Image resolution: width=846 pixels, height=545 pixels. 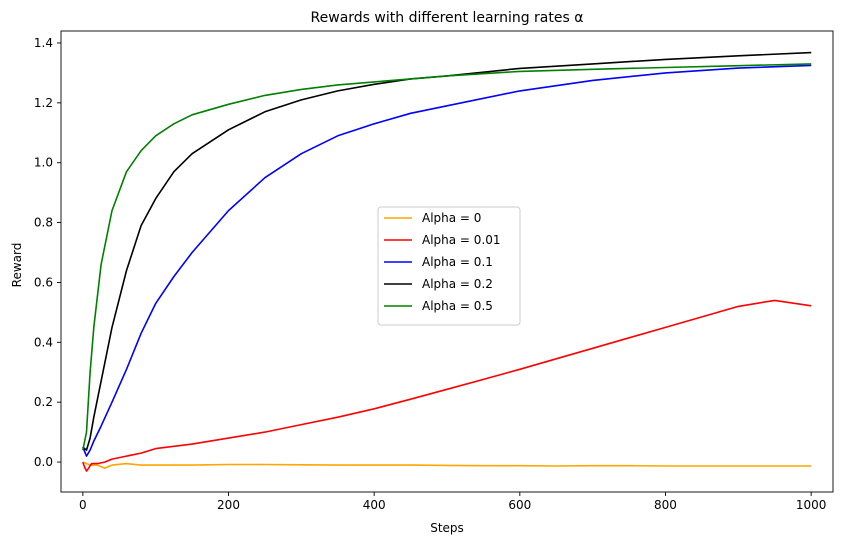 I want to click on y-tick-label: 0.0, so click(x=43, y=462).